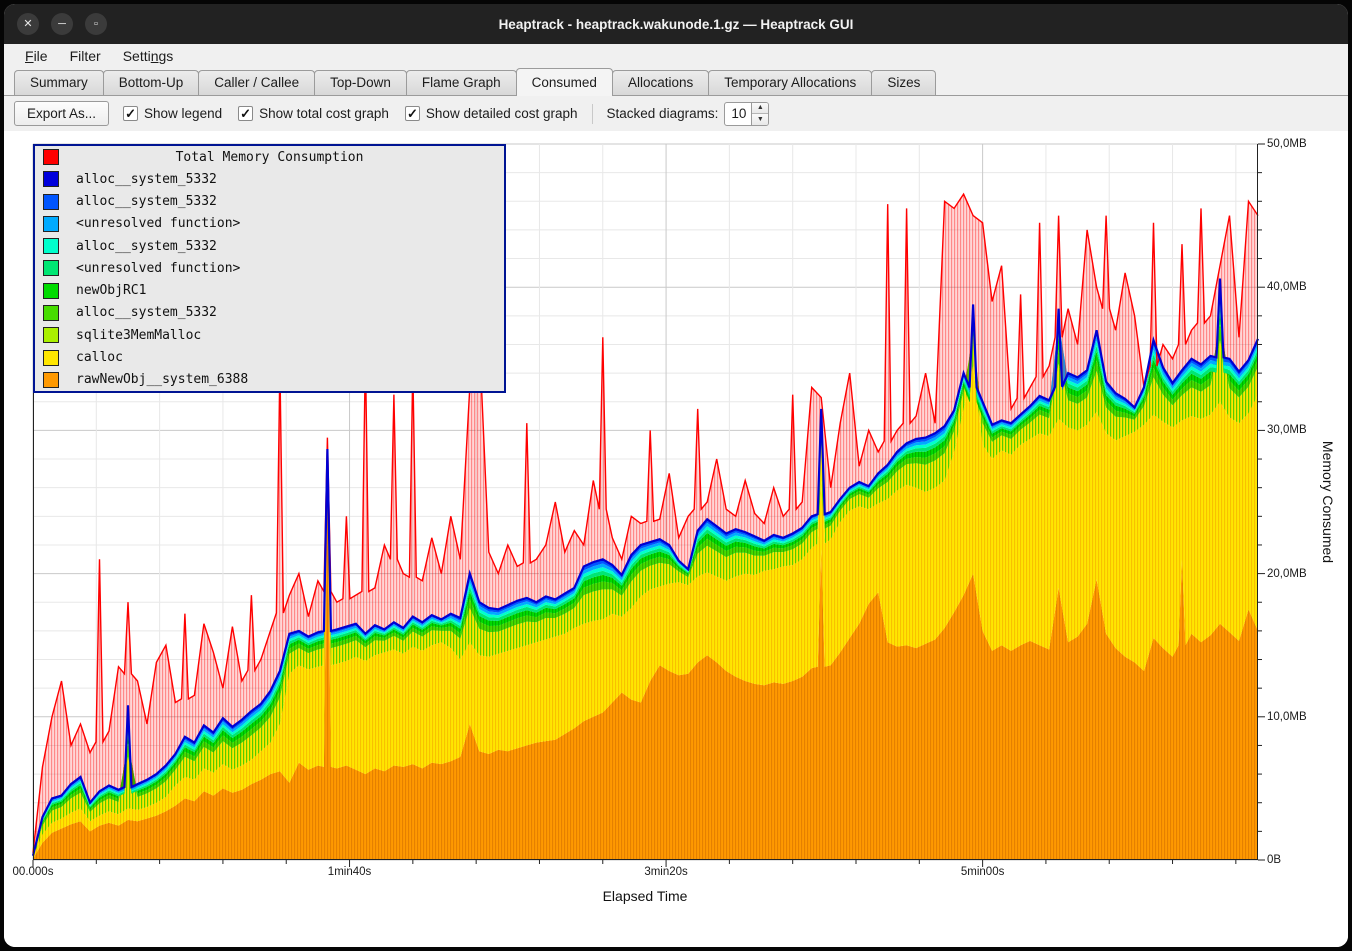 The width and height of the screenshot is (1352, 951). I want to click on checkbox-show-legend: ✓ Show legend, so click(172, 113).